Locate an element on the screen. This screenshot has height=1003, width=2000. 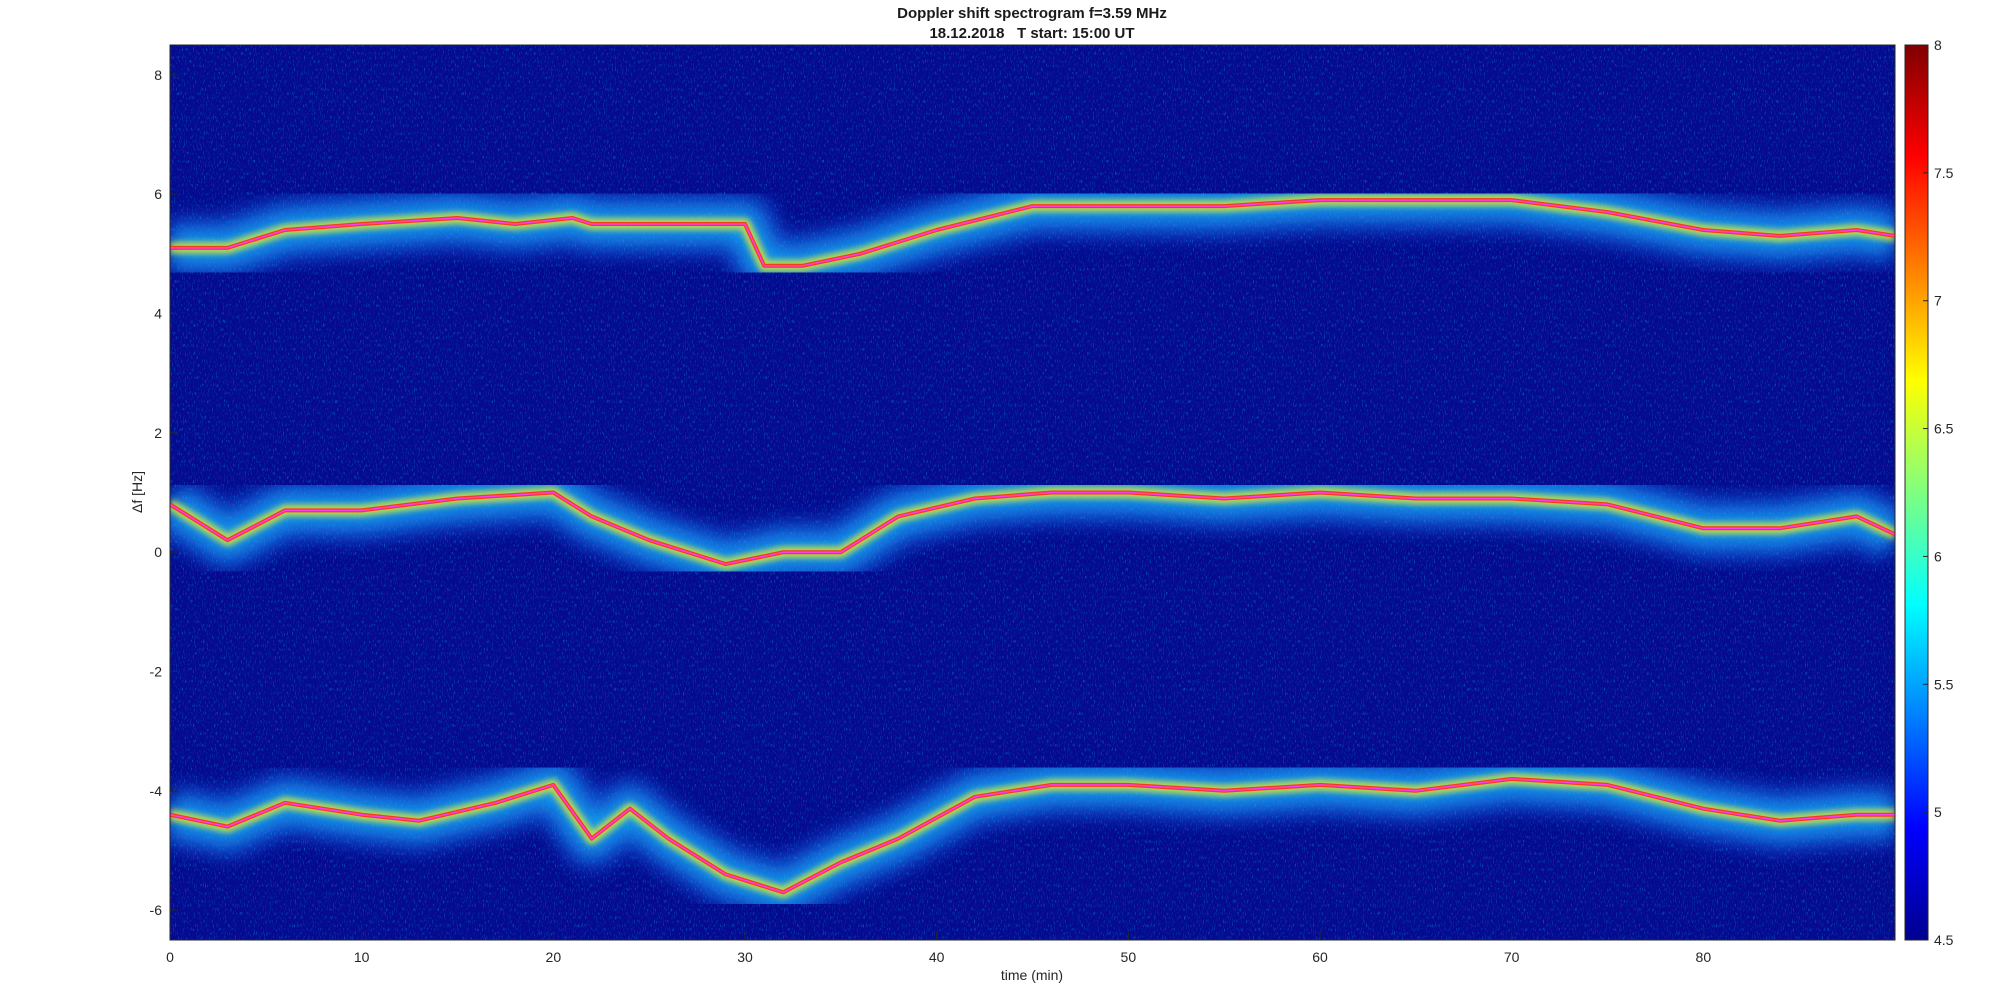
x-tick-label: 80 is located at coordinates (1704, 957).